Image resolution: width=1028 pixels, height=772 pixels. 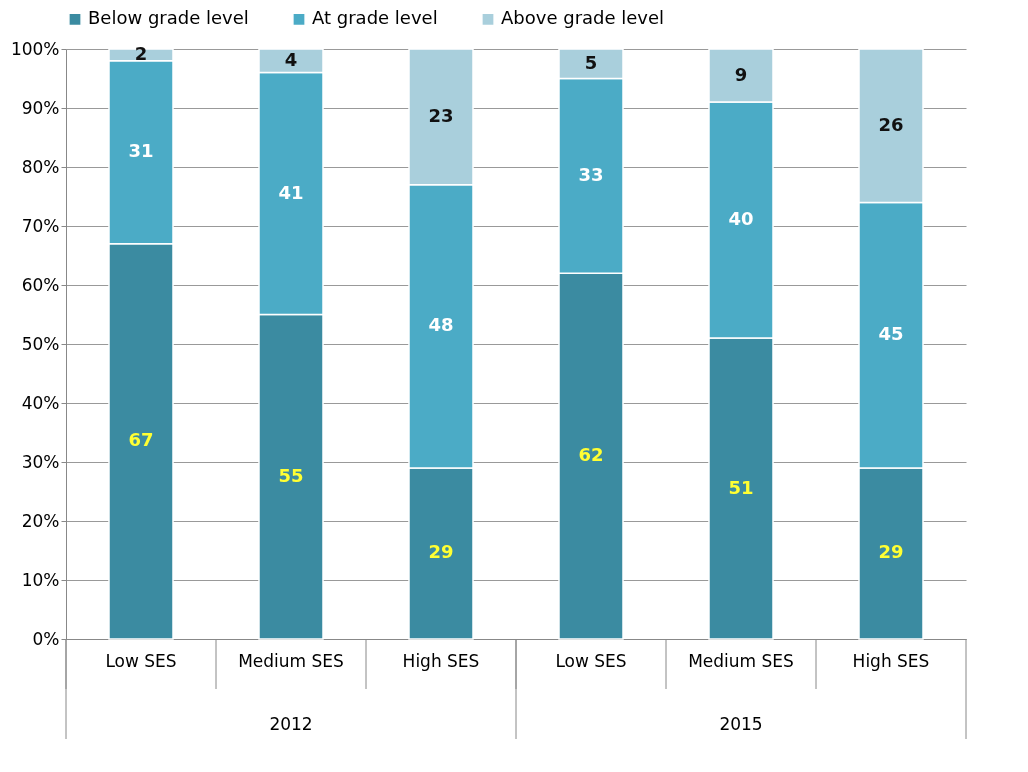 What do you see at coordinates (741, 219) in the screenshot?
I see `data-label: 40` at bounding box center [741, 219].